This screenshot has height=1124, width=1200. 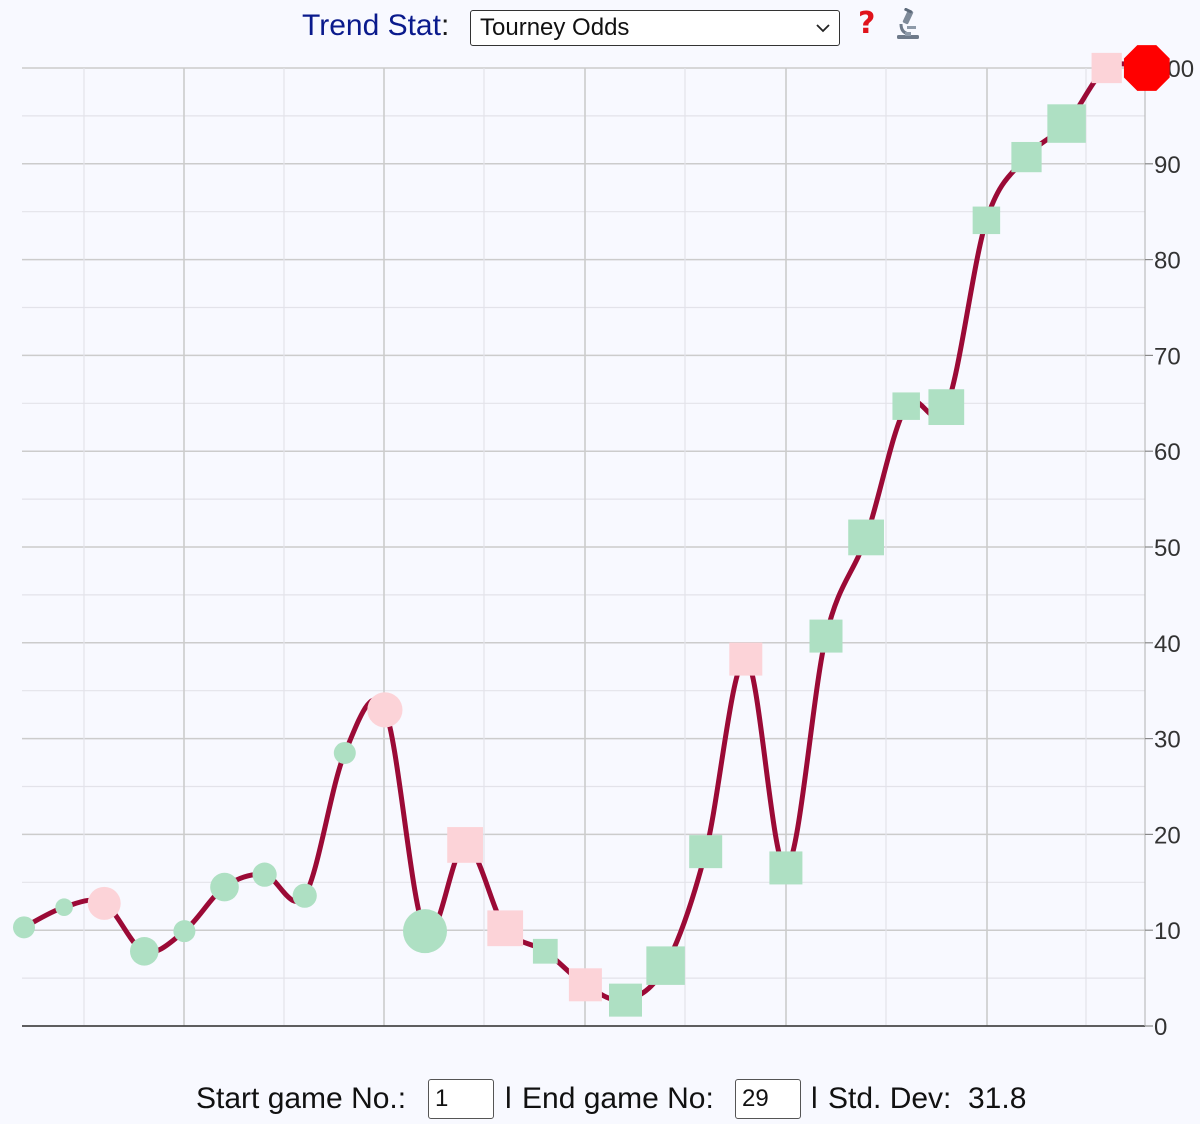 I want to click on chevron-down-icon, so click(x=823, y=28).